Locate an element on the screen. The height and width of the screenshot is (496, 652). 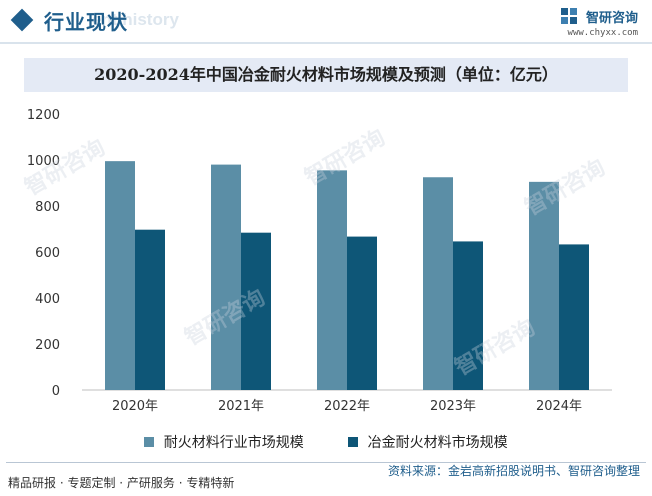
x-tick-label: 2020年 is located at coordinates (135, 406).